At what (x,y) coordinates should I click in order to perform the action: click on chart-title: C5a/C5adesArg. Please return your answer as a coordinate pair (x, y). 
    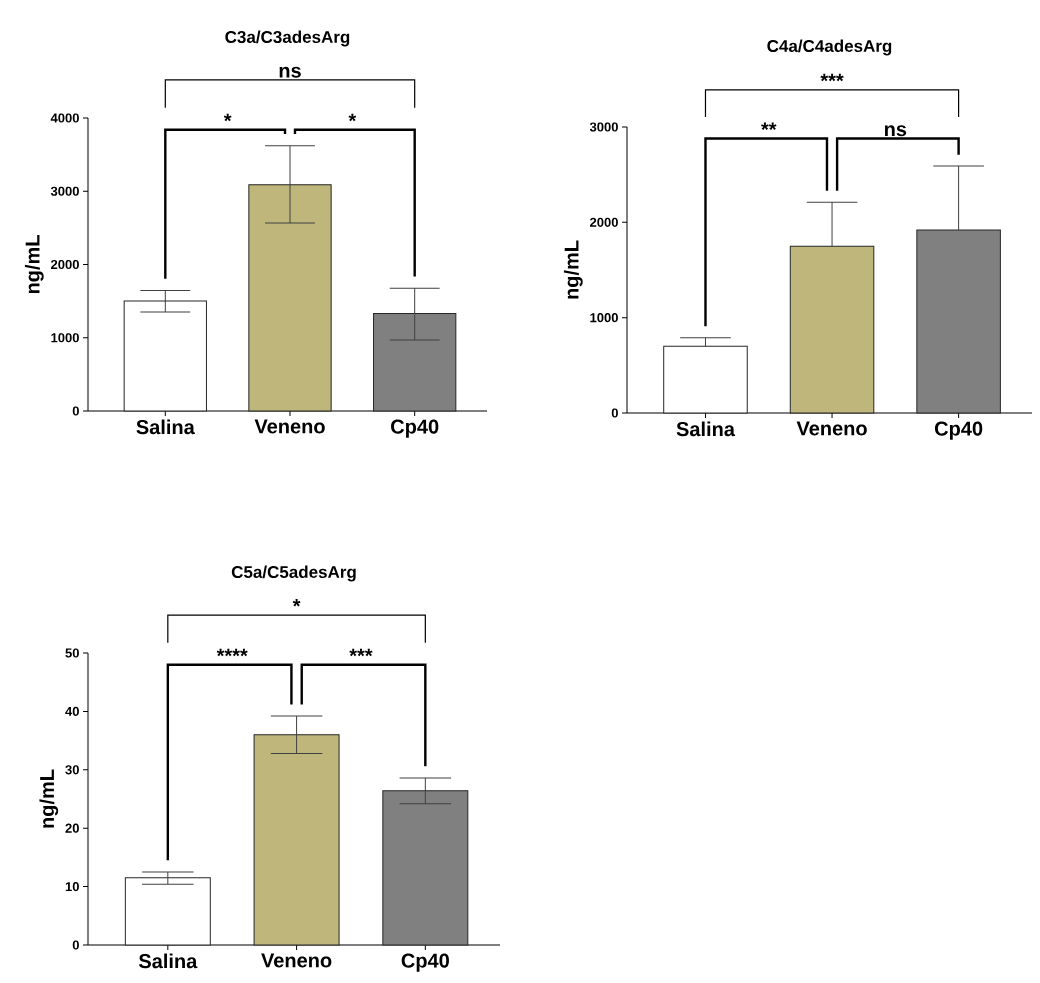
    Looking at the image, I should click on (293, 573).